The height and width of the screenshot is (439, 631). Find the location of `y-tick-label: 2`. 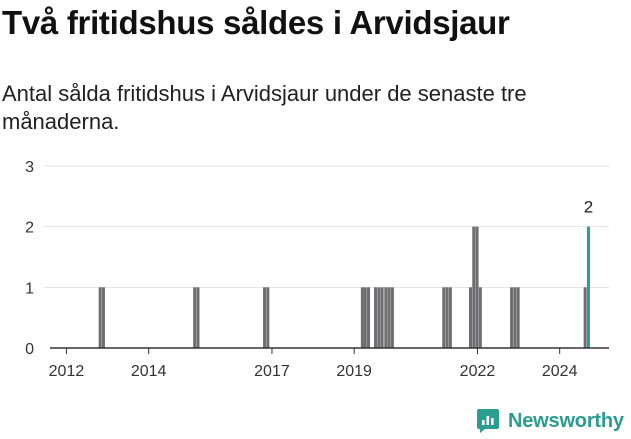

y-tick-label: 2 is located at coordinates (29, 228).